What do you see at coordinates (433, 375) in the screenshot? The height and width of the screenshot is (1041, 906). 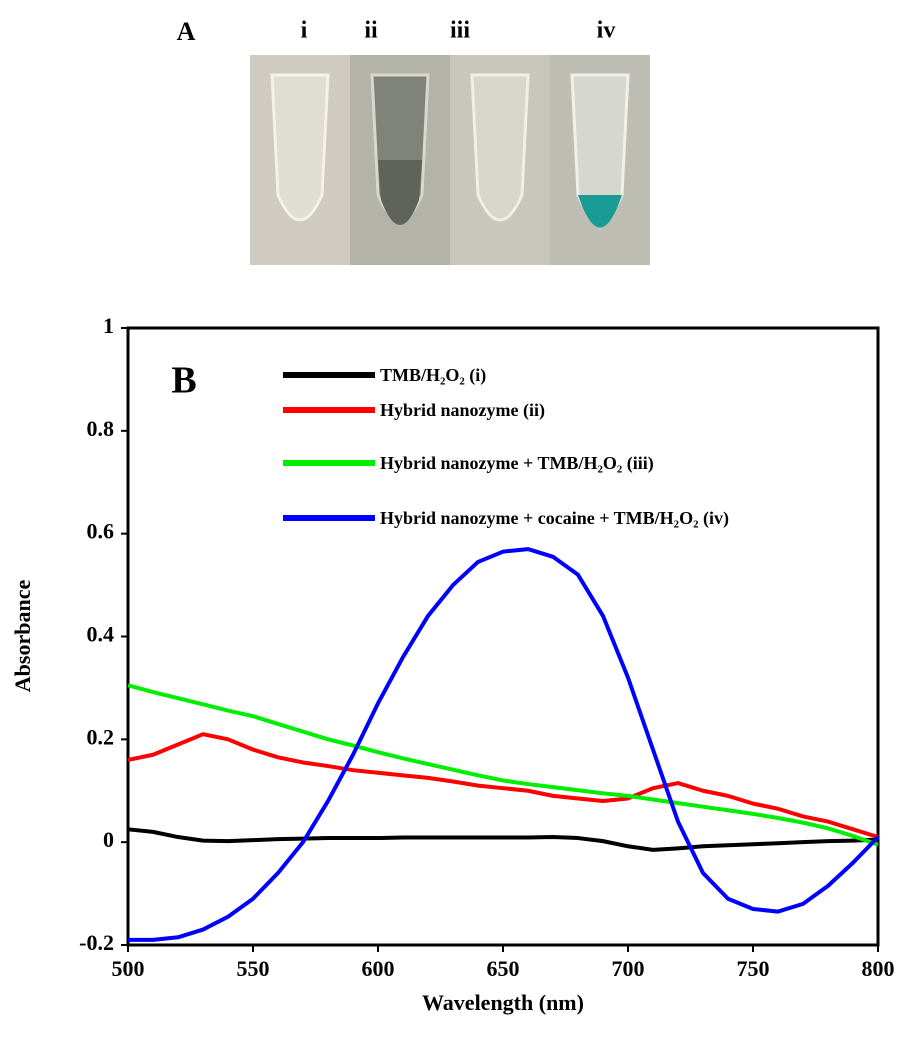 I see `legend-label: TMB/H₂O₂ (i)` at bounding box center [433, 375].